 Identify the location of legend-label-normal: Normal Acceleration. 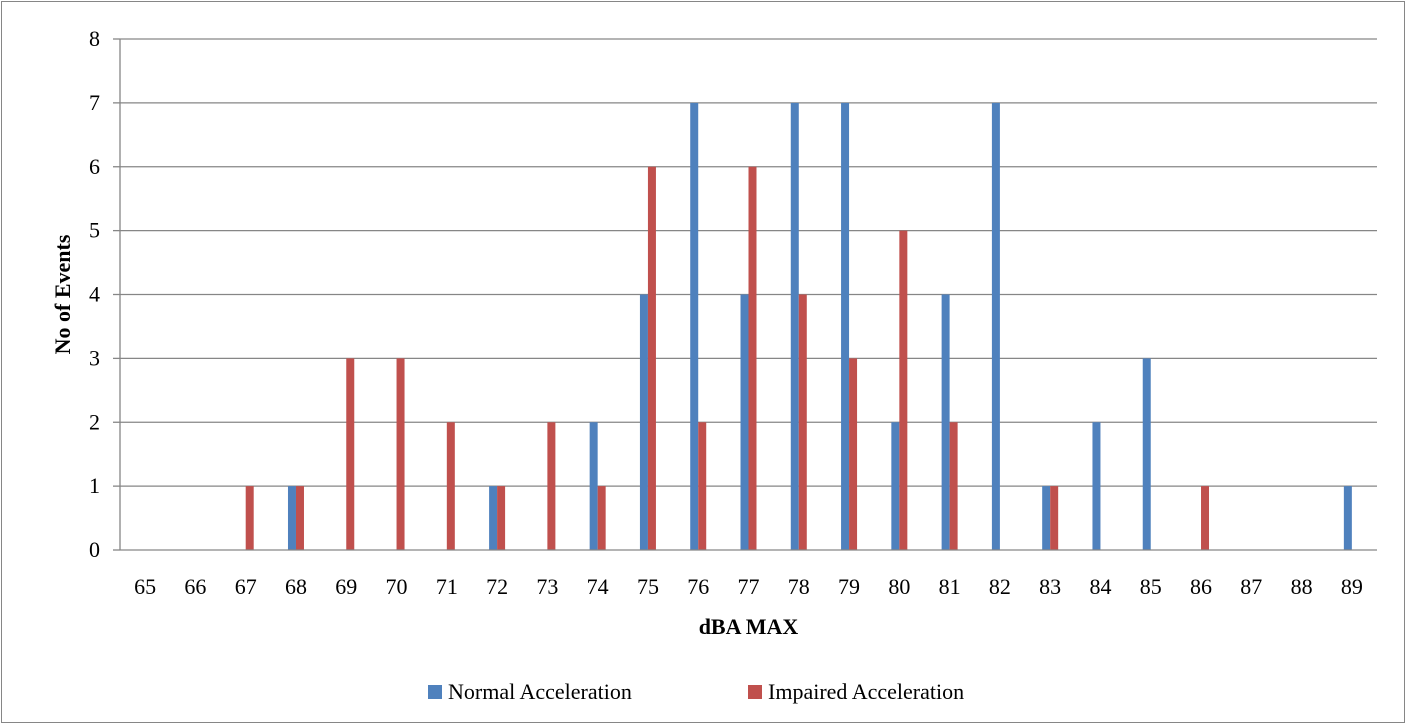
(540, 691).